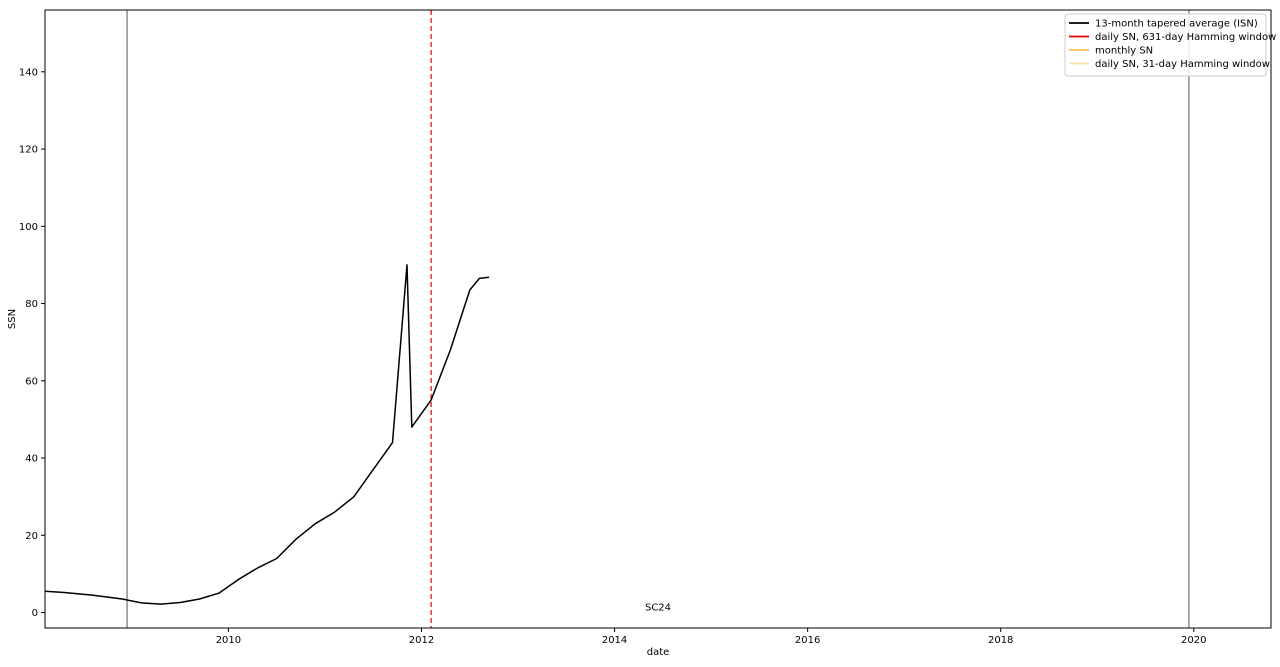 This screenshot has width=1280, height=667. I want to click on y-tick-label: 100, so click(28, 227).